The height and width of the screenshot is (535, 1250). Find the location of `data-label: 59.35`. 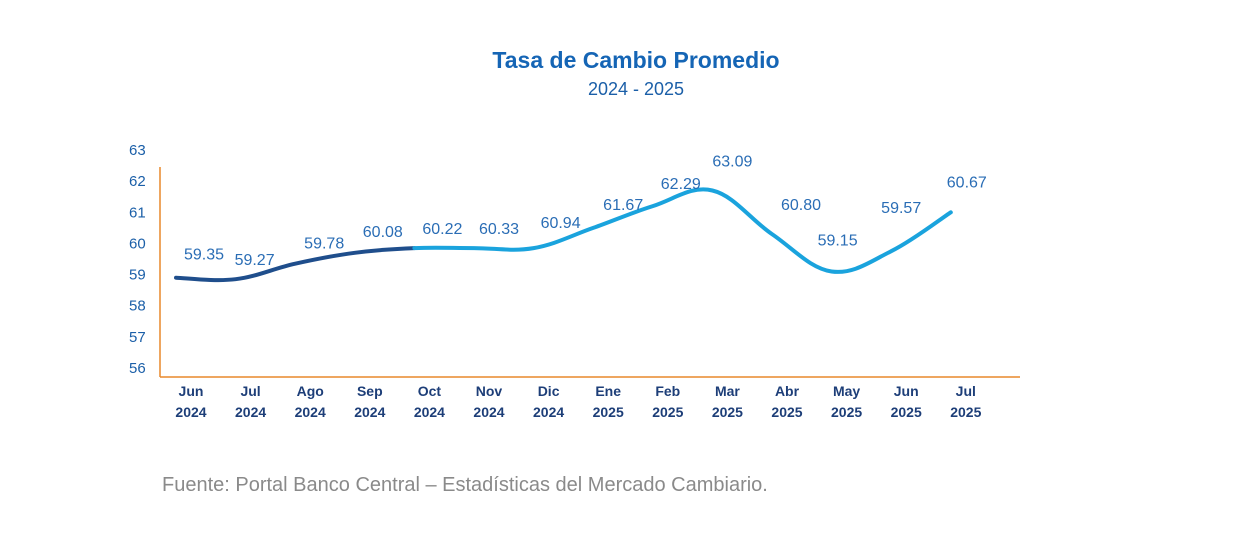

data-label: 59.35 is located at coordinates (204, 255).